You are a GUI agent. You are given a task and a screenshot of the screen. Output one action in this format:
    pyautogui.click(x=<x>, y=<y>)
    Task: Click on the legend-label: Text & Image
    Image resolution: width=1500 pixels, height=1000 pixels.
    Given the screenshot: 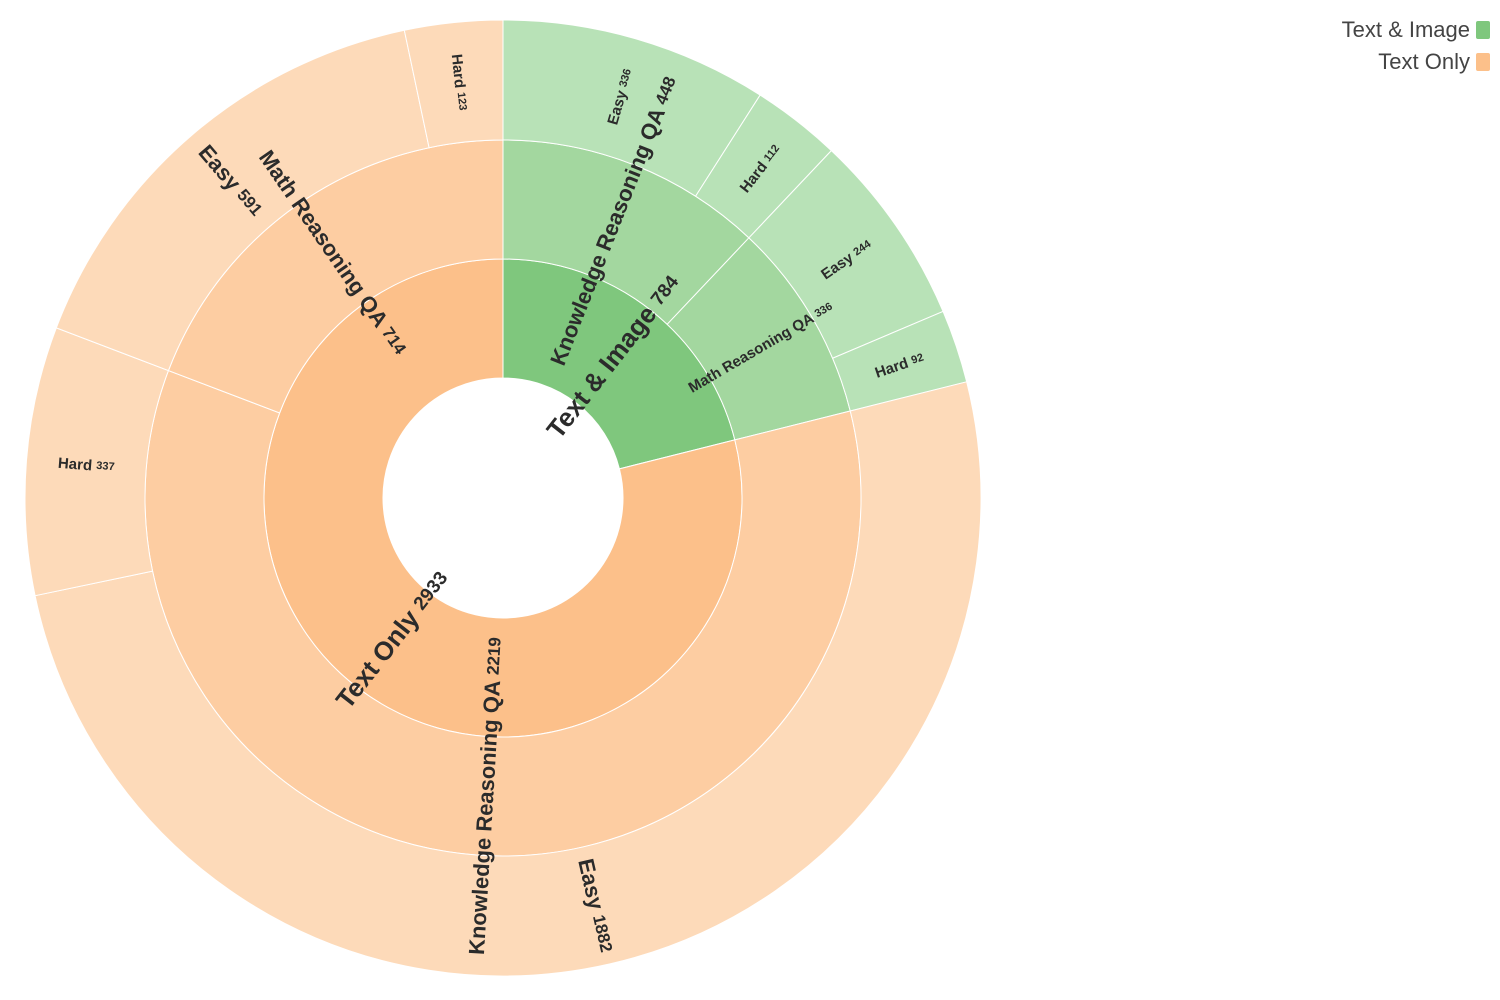 What is the action you would take?
    pyautogui.click(x=1405, y=29)
    